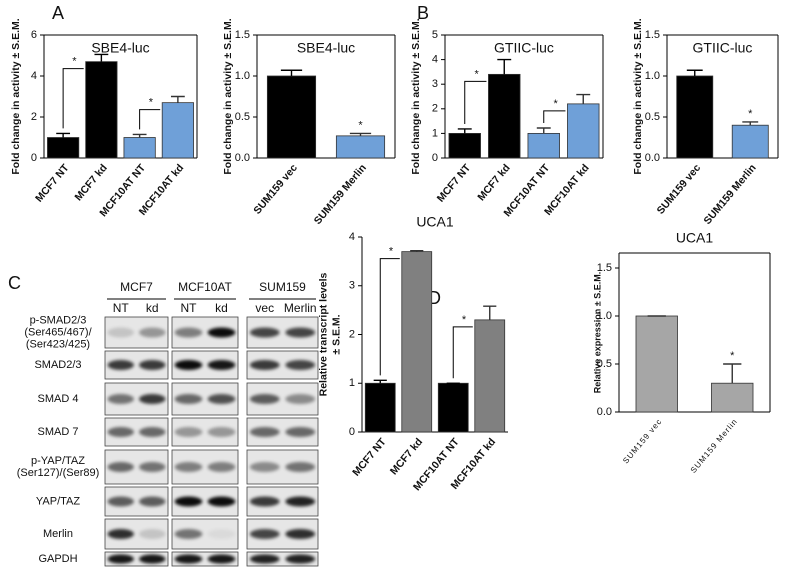 Image resolution: width=800 pixels, height=570 pixels. What do you see at coordinates (58, 13) in the screenshot?
I see `panel-label: A` at bounding box center [58, 13].